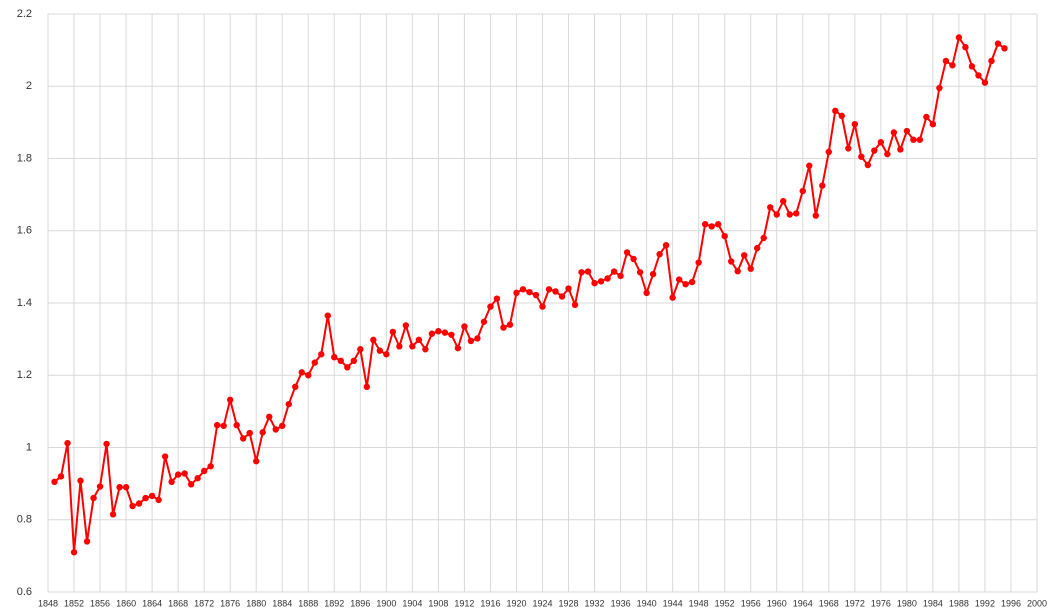  Describe the element at coordinates (855, 603) in the screenshot. I see `x-tick-label: 1972` at that location.